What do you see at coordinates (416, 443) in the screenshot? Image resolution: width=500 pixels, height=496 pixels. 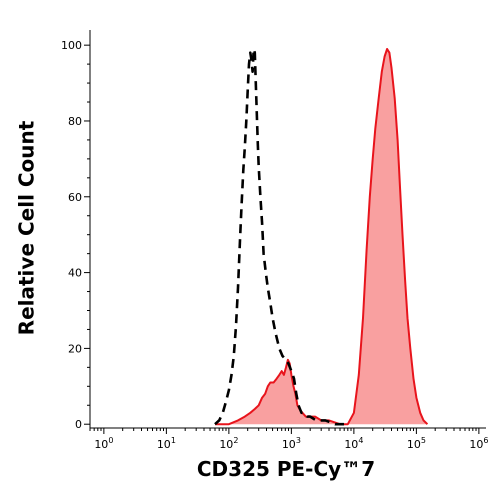 I see `x-tick-label: 10⁵` at bounding box center [416, 443].